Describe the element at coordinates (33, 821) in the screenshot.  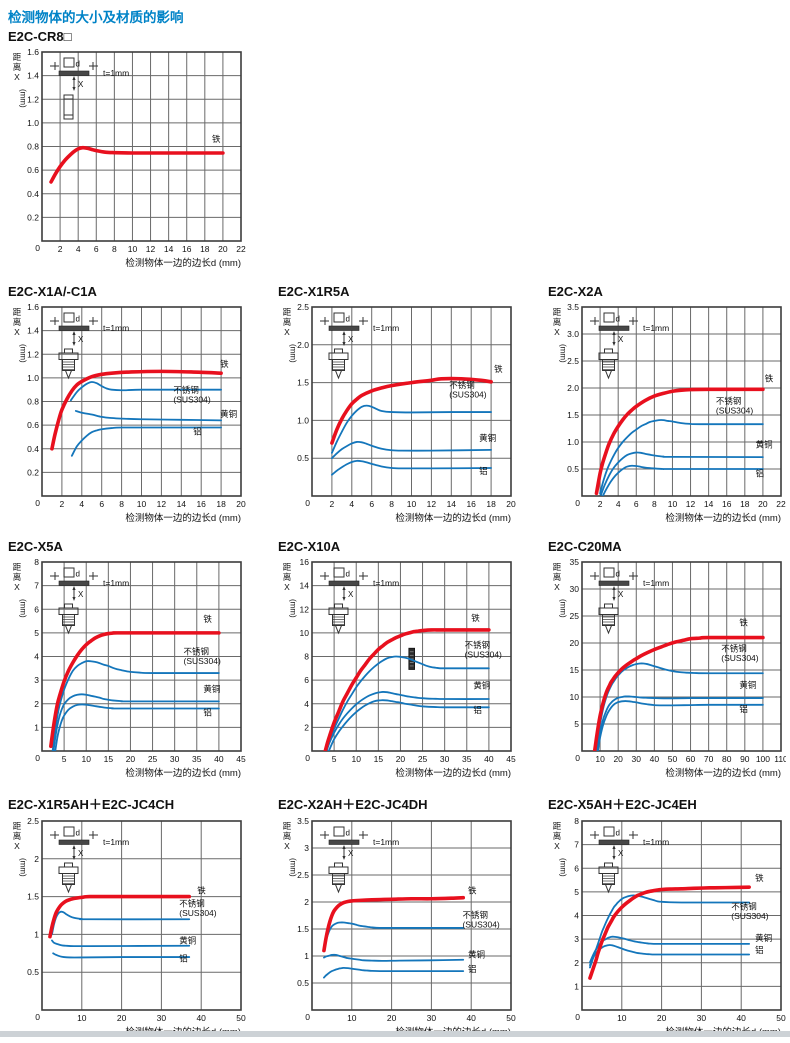
I see `y-axis-tick-label: 2.5` at that location.